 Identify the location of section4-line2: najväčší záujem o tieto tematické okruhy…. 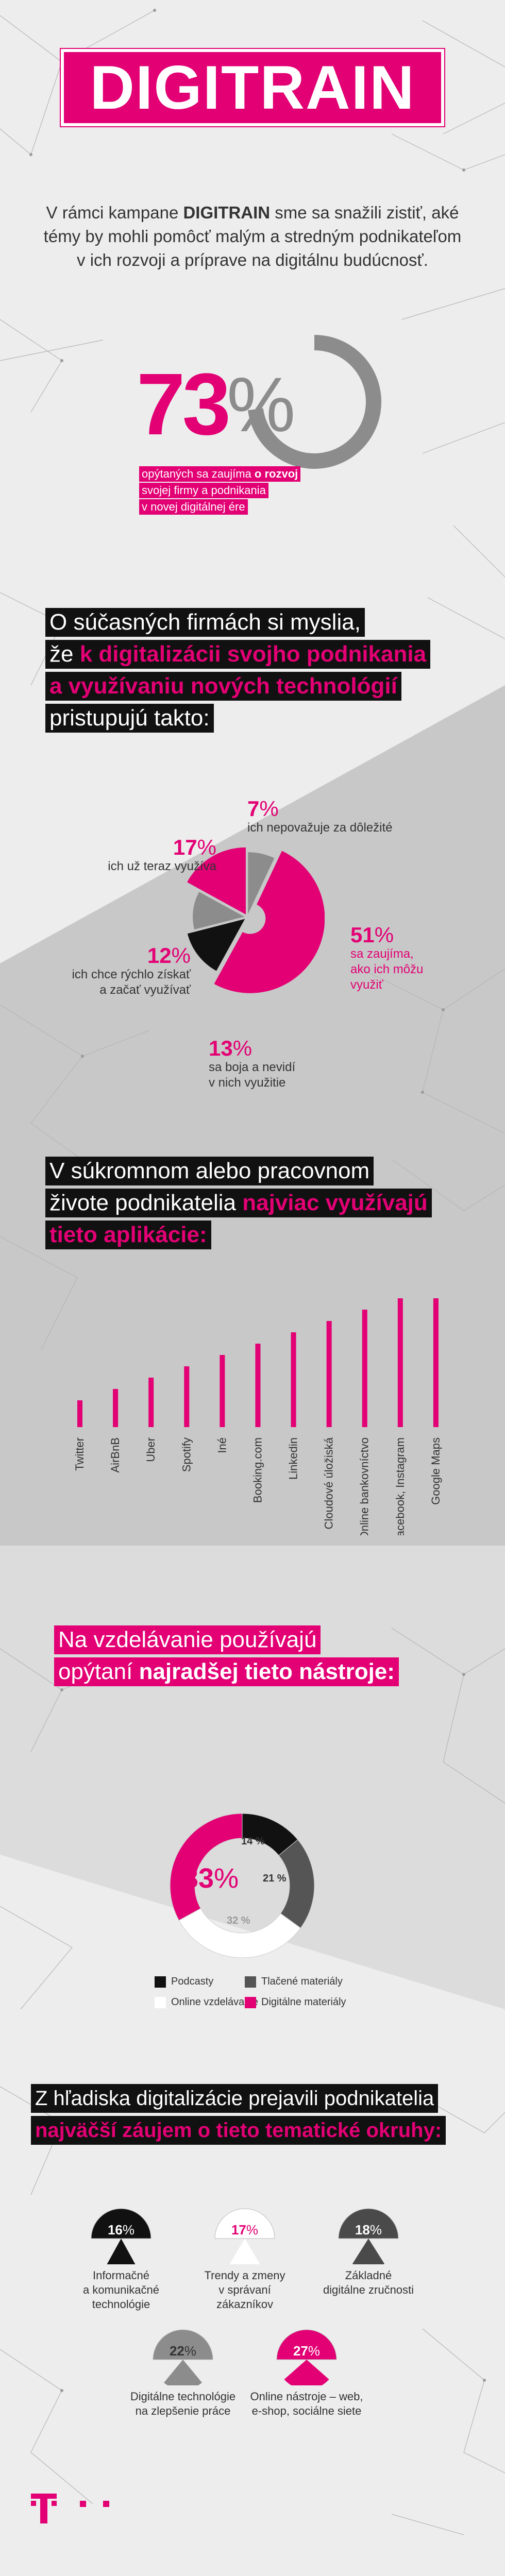
(238, 2130).